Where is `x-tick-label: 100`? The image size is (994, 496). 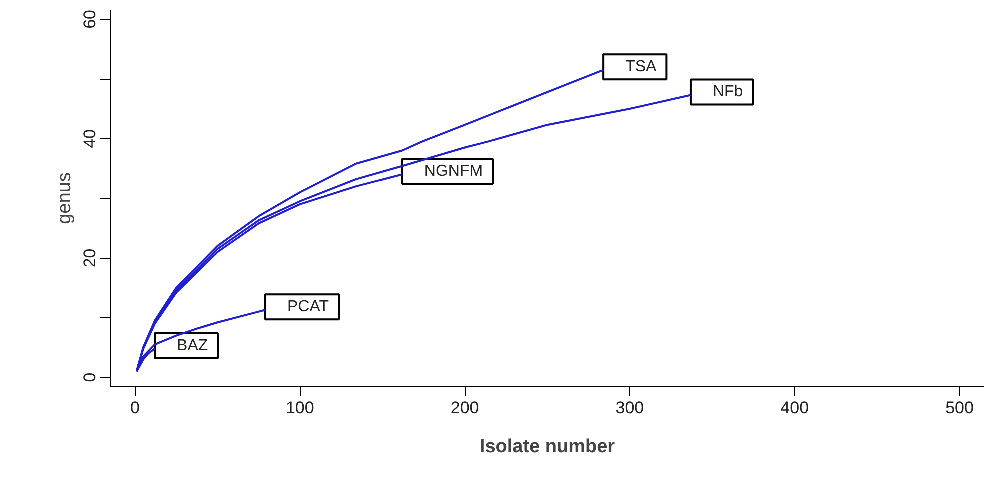 x-tick-label: 100 is located at coordinates (300, 408).